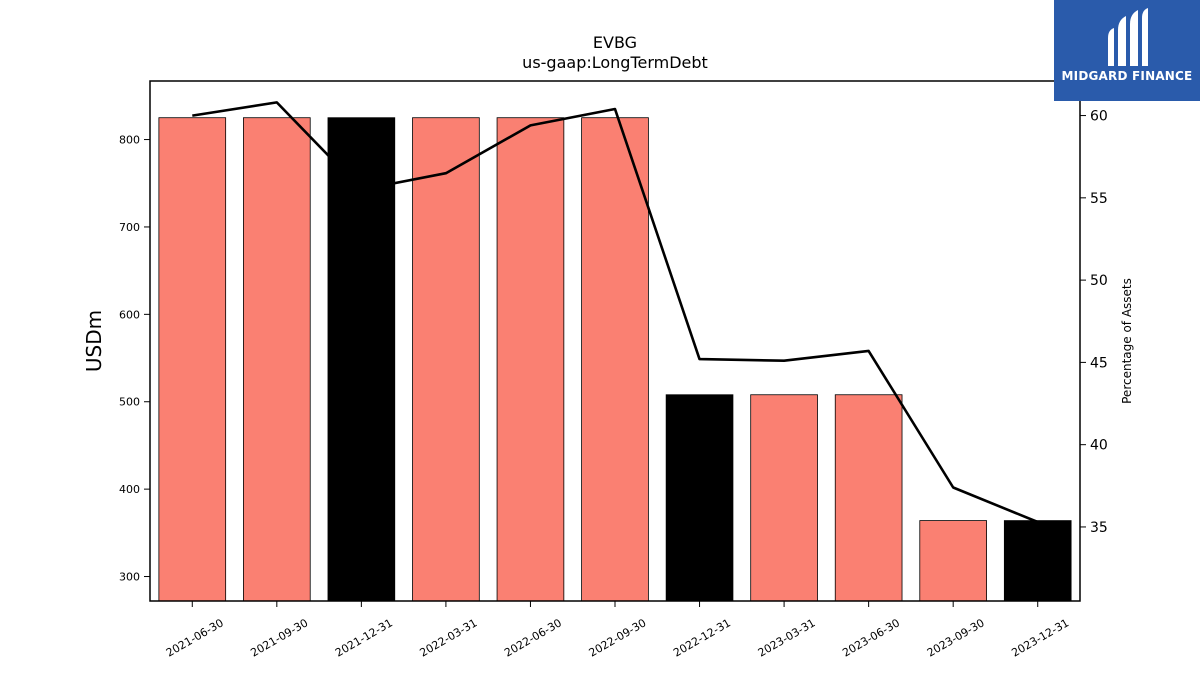 The height and width of the screenshot is (675, 1200). I want to click on x-tick-label-2021-12-31: 2021-12-31, so click(364, 637).